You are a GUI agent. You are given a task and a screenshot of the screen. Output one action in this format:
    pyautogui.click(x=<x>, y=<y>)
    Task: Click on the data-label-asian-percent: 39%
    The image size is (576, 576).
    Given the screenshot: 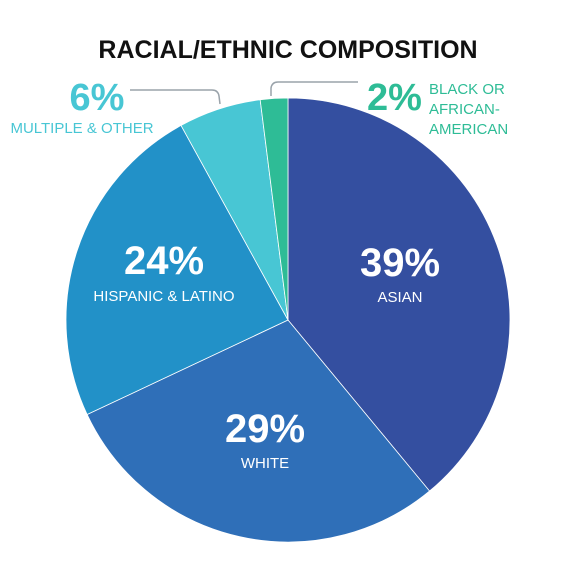 What is the action you would take?
    pyautogui.click(x=400, y=263)
    